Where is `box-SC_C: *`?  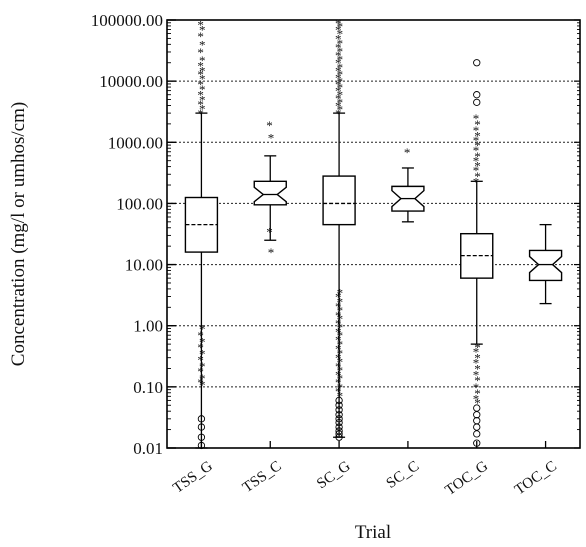
box-SC_C: * is located at coordinates (408, 184).